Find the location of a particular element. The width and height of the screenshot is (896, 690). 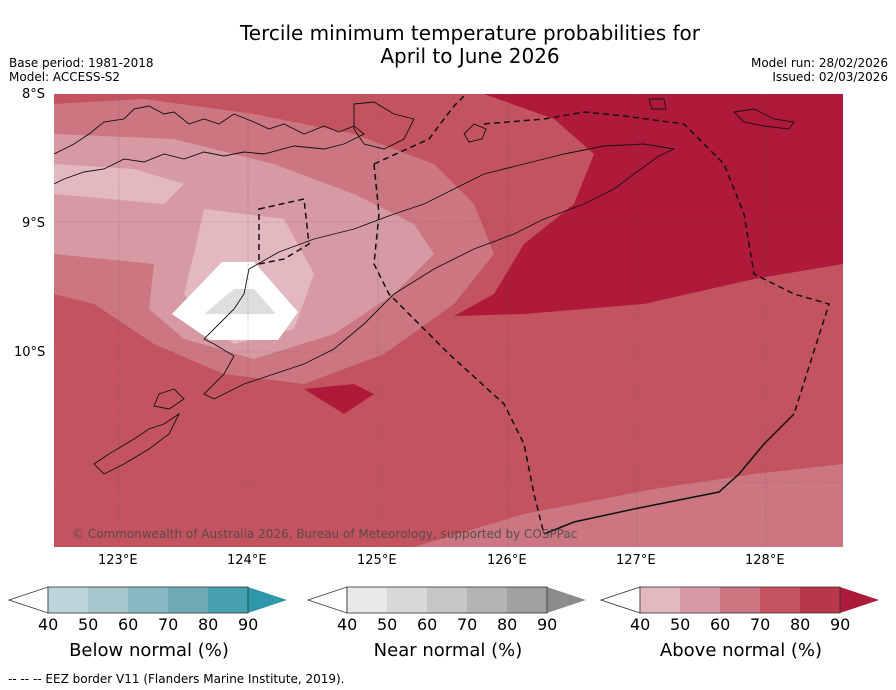

lon-label-124e: 124°E is located at coordinates (247, 560).